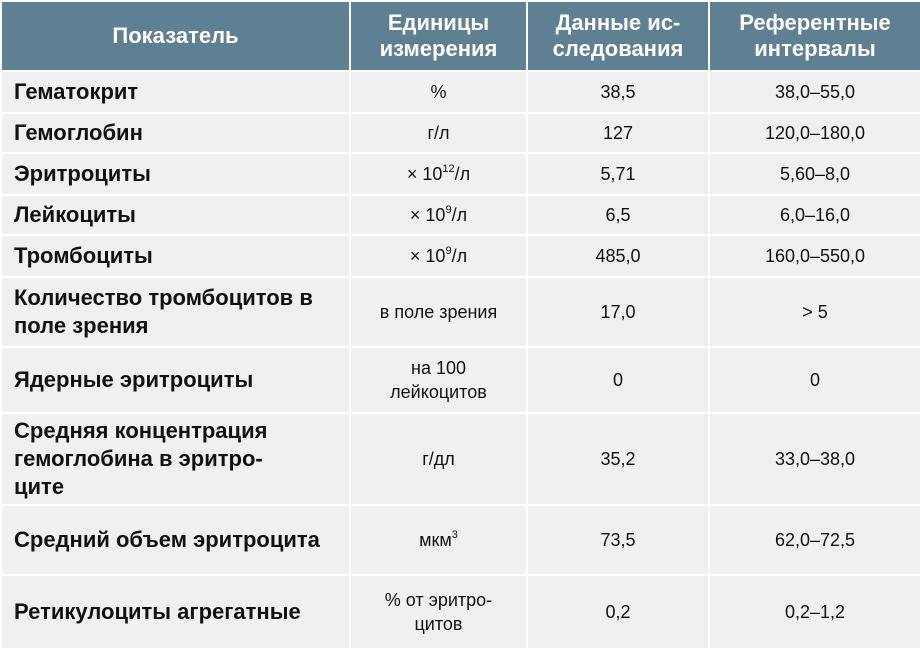 This screenshot has height=656, width=920. What do you see at coordinates (438, 174) in the screenshot?
I see `unit: × 1012/л` at bounding box center [438, 174].